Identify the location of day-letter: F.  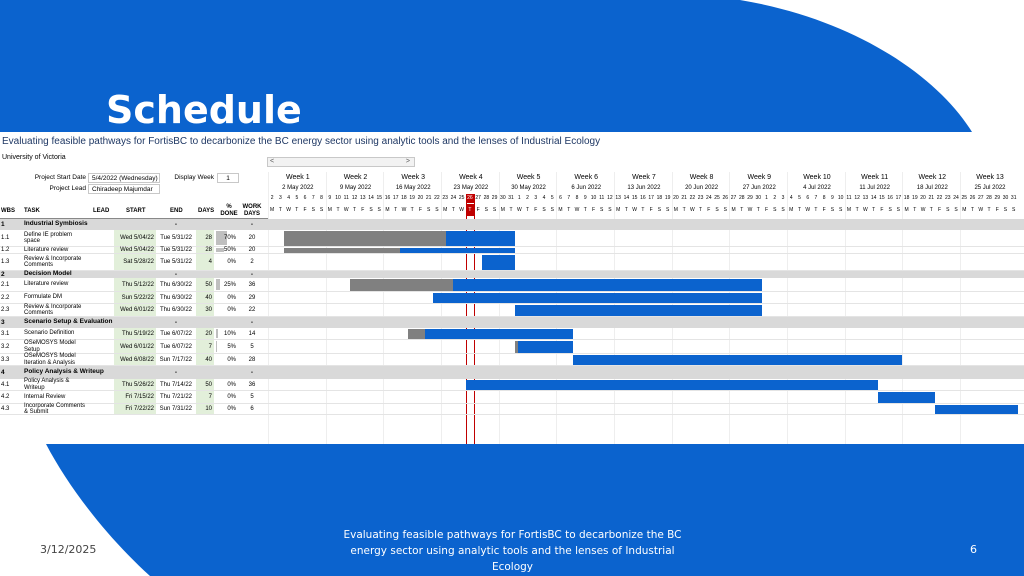
(536, 210).